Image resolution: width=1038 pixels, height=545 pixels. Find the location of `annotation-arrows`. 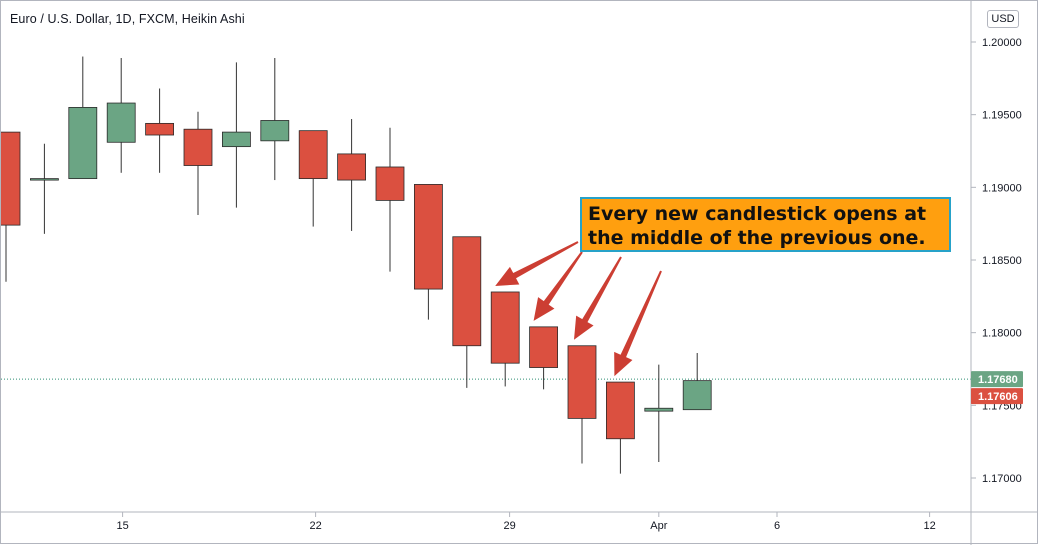

annotation-arrows is located at coordinates (578, 309).